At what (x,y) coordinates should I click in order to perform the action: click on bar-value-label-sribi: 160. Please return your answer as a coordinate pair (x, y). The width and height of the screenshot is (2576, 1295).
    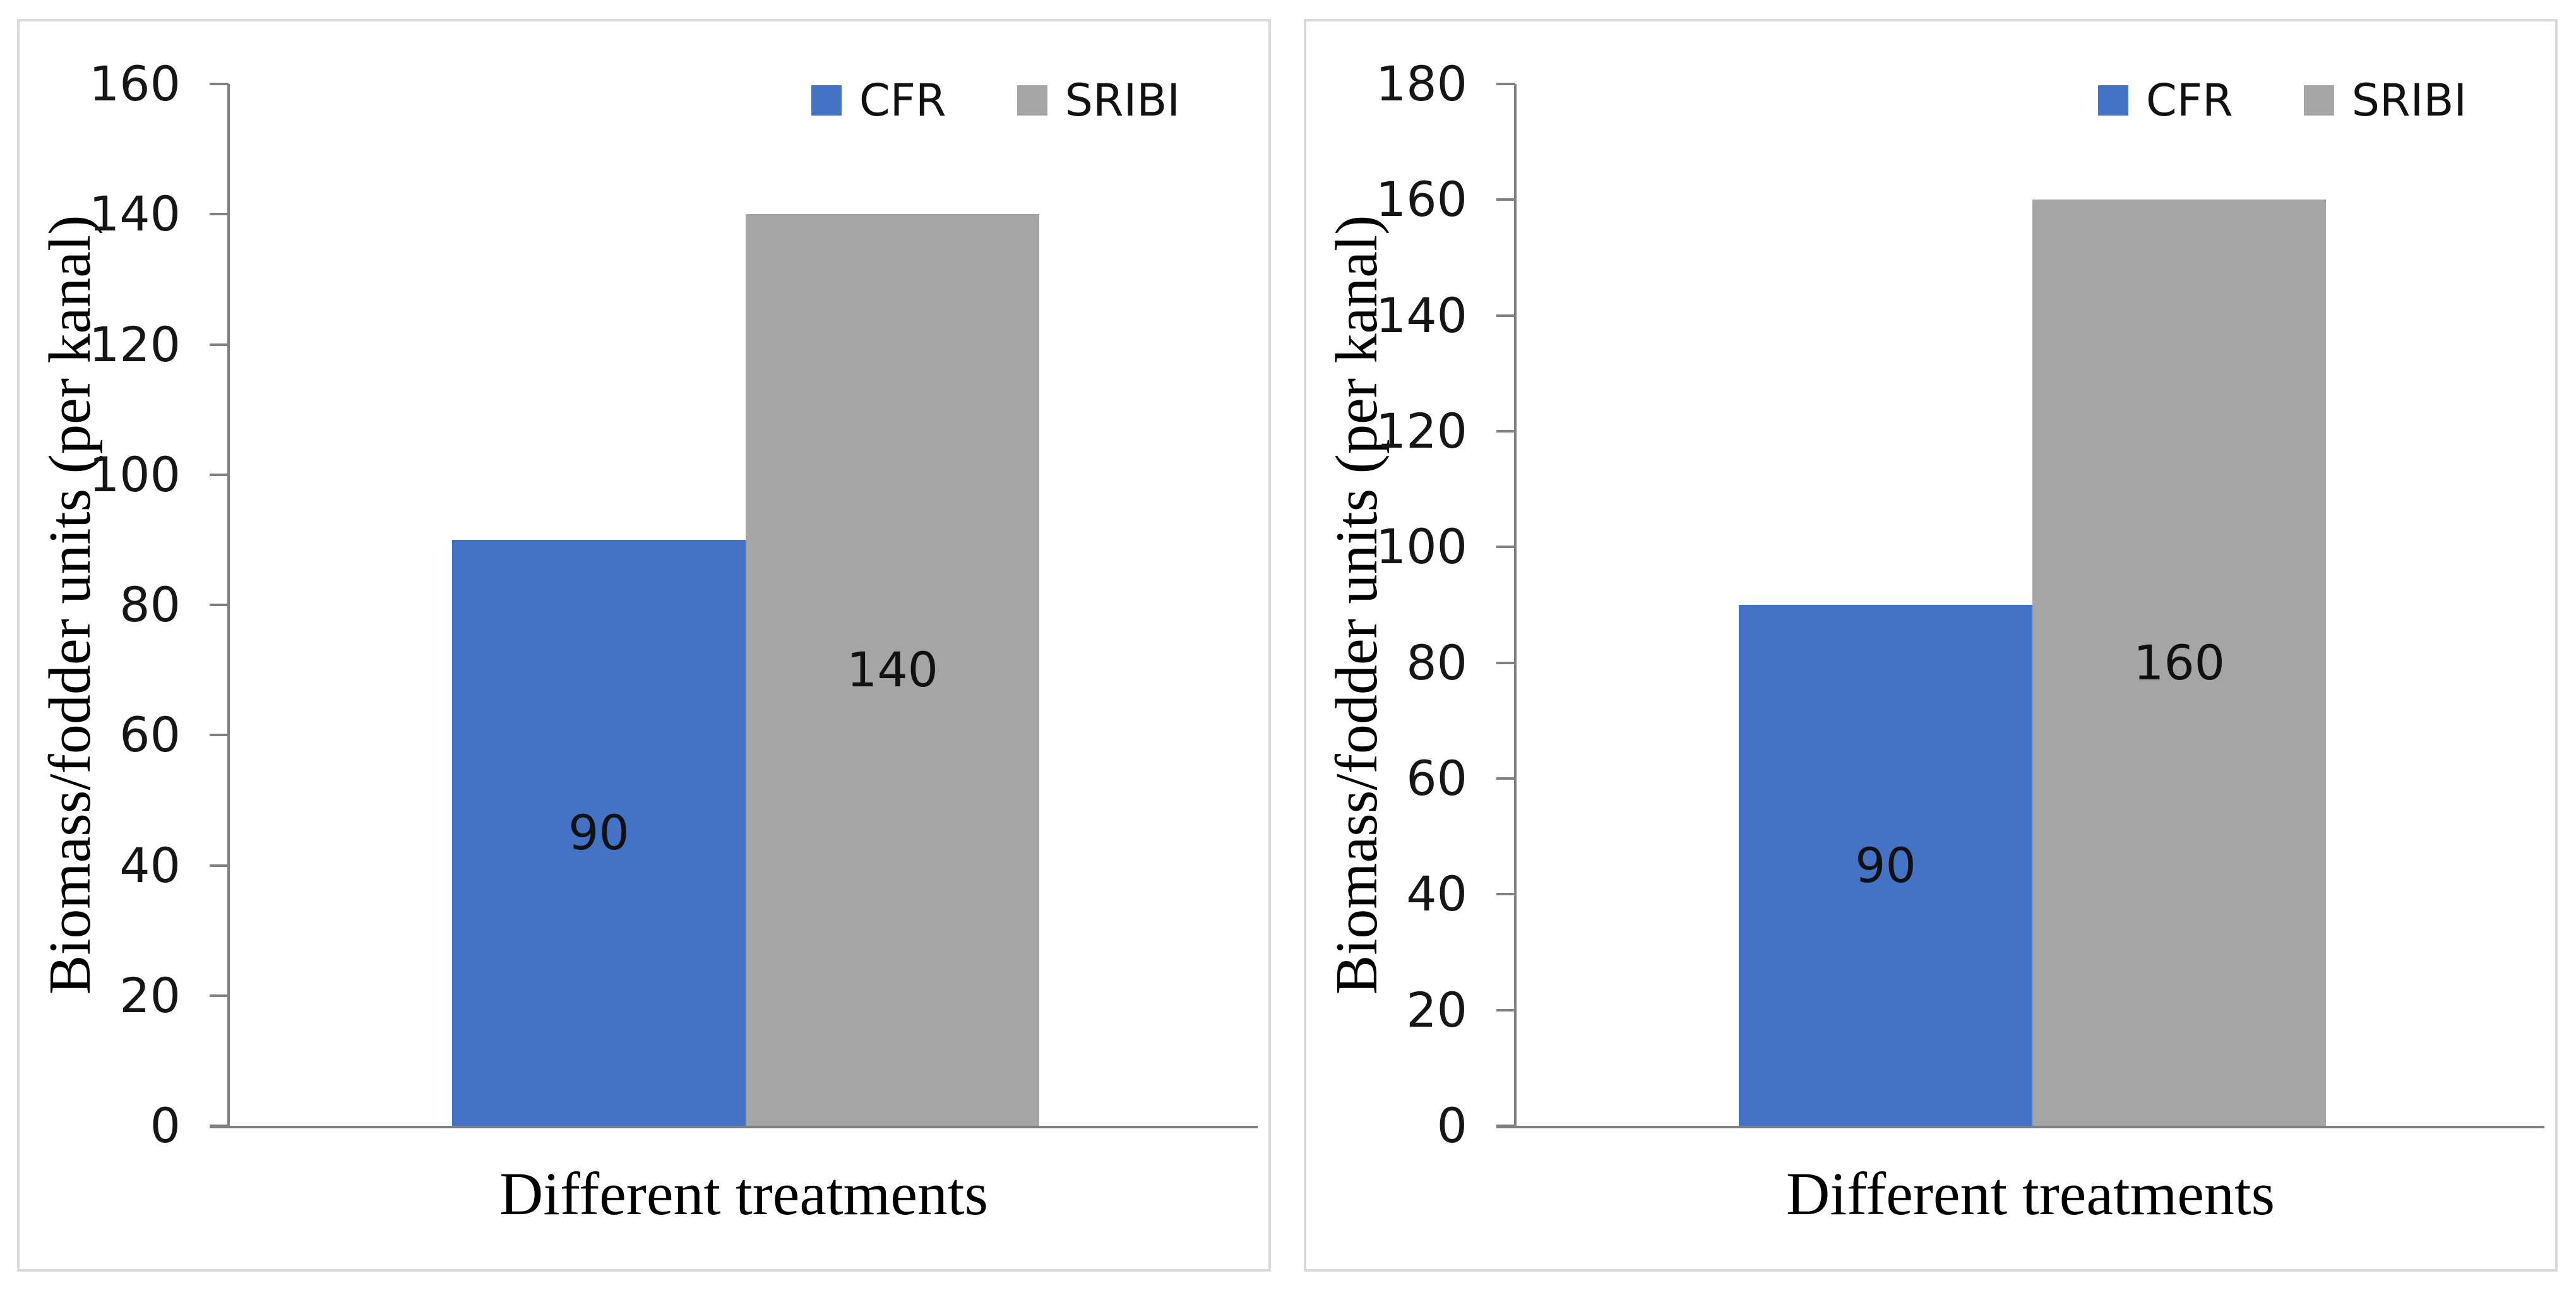
    Looking at the image, I should click on (2179, 662).